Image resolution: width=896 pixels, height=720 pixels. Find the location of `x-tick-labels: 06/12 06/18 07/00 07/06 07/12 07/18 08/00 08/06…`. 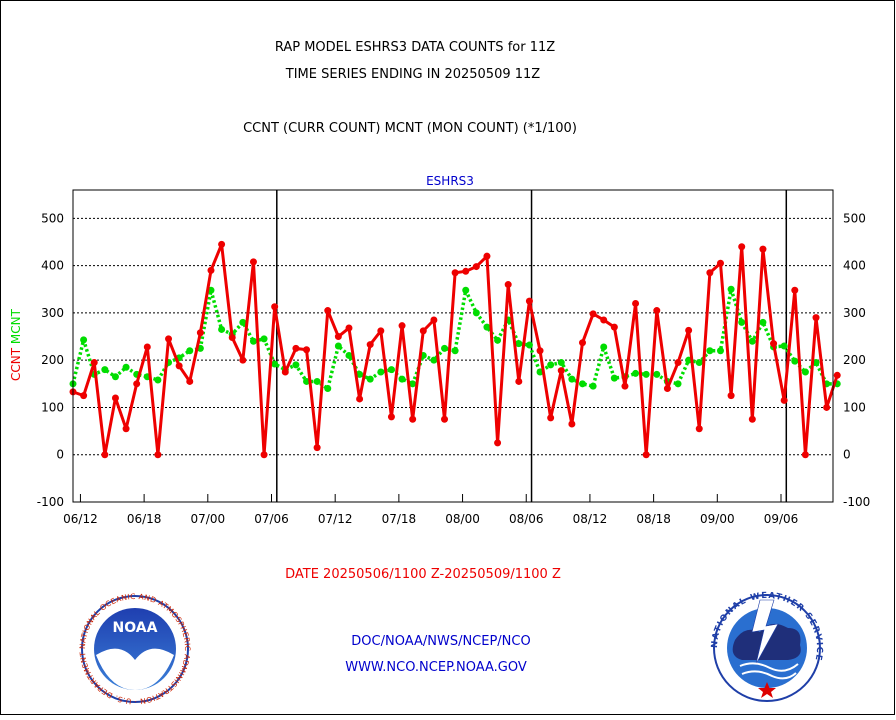

x-tick-labels: 06/12 06/18 07/00 07/06 07/12 07/18 08/00 08/06… is located at coordinates (430, 510).